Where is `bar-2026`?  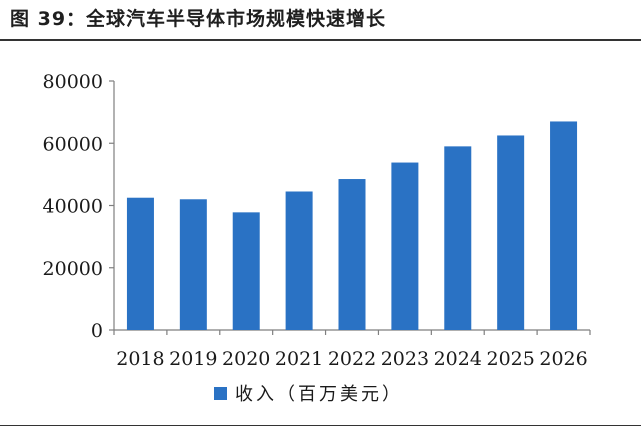
bar-2026 is located at coordinates (564, 226).